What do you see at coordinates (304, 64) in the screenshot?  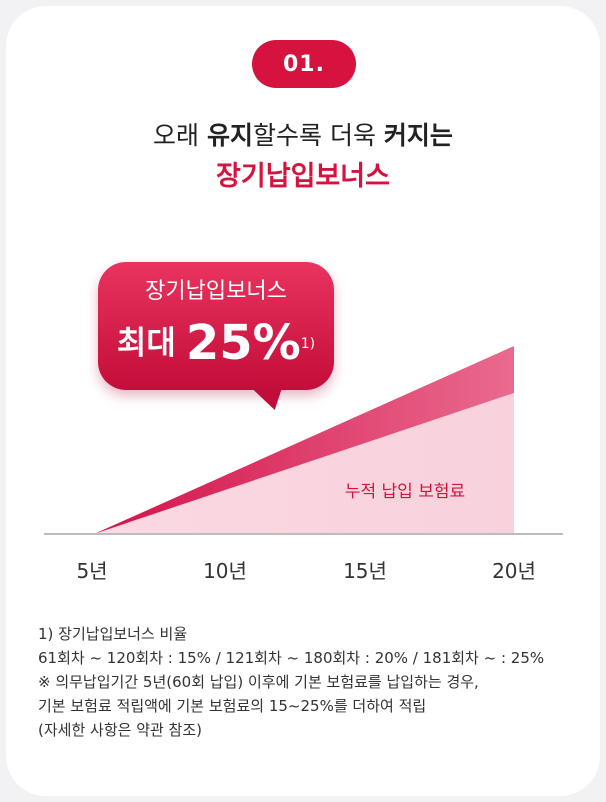 I see `section-number-badge: 01.` at bounding box center [304, 64].